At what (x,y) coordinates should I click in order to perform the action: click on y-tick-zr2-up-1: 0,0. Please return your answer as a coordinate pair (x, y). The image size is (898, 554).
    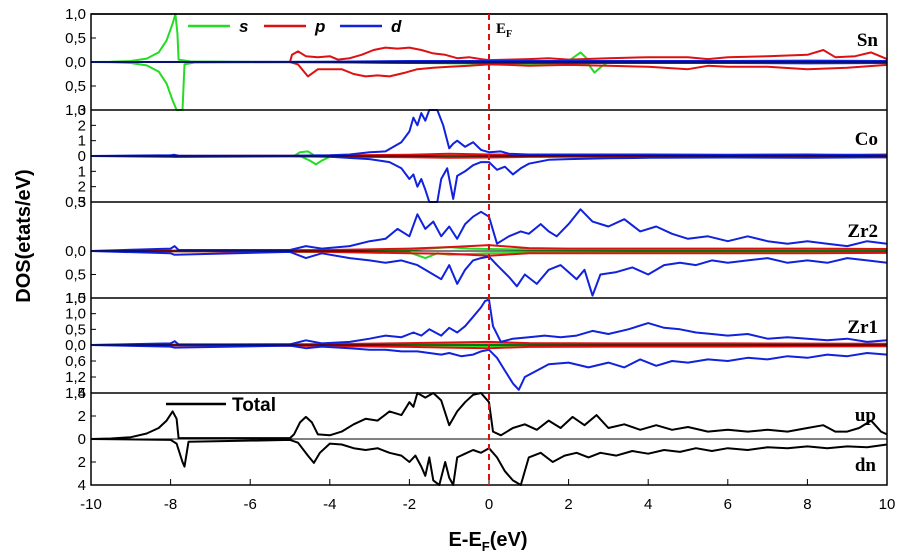
    Looking at the image, I should click on (75, 251).